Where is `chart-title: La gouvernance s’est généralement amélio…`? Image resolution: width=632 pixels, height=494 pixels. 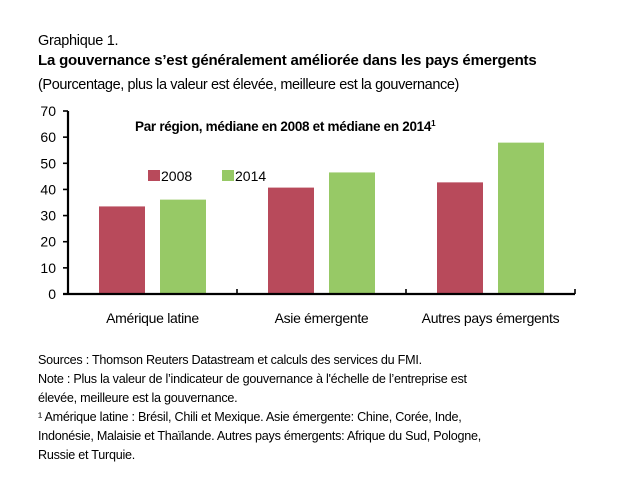 chart-title: La gouvernance s’est généralement amélio… is located at coordinates (287, 60).